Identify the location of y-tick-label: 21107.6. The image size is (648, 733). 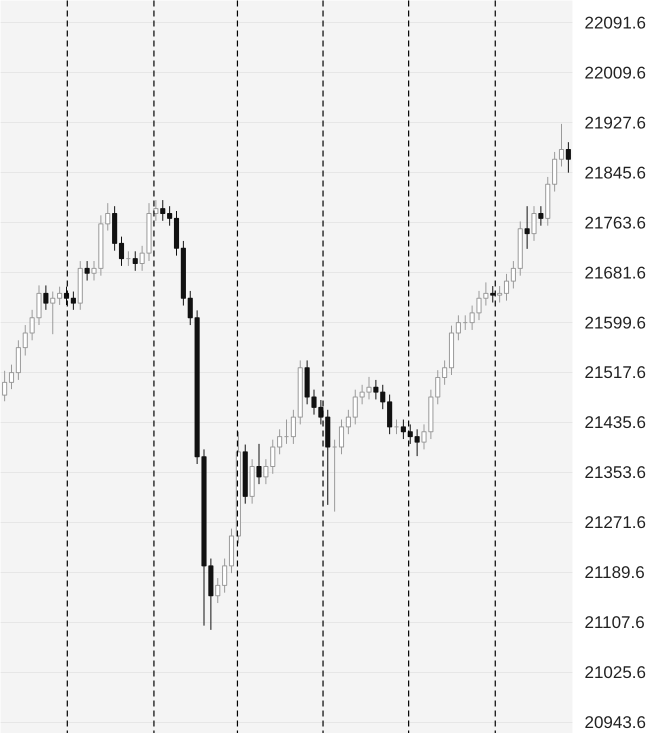
(614, 622).